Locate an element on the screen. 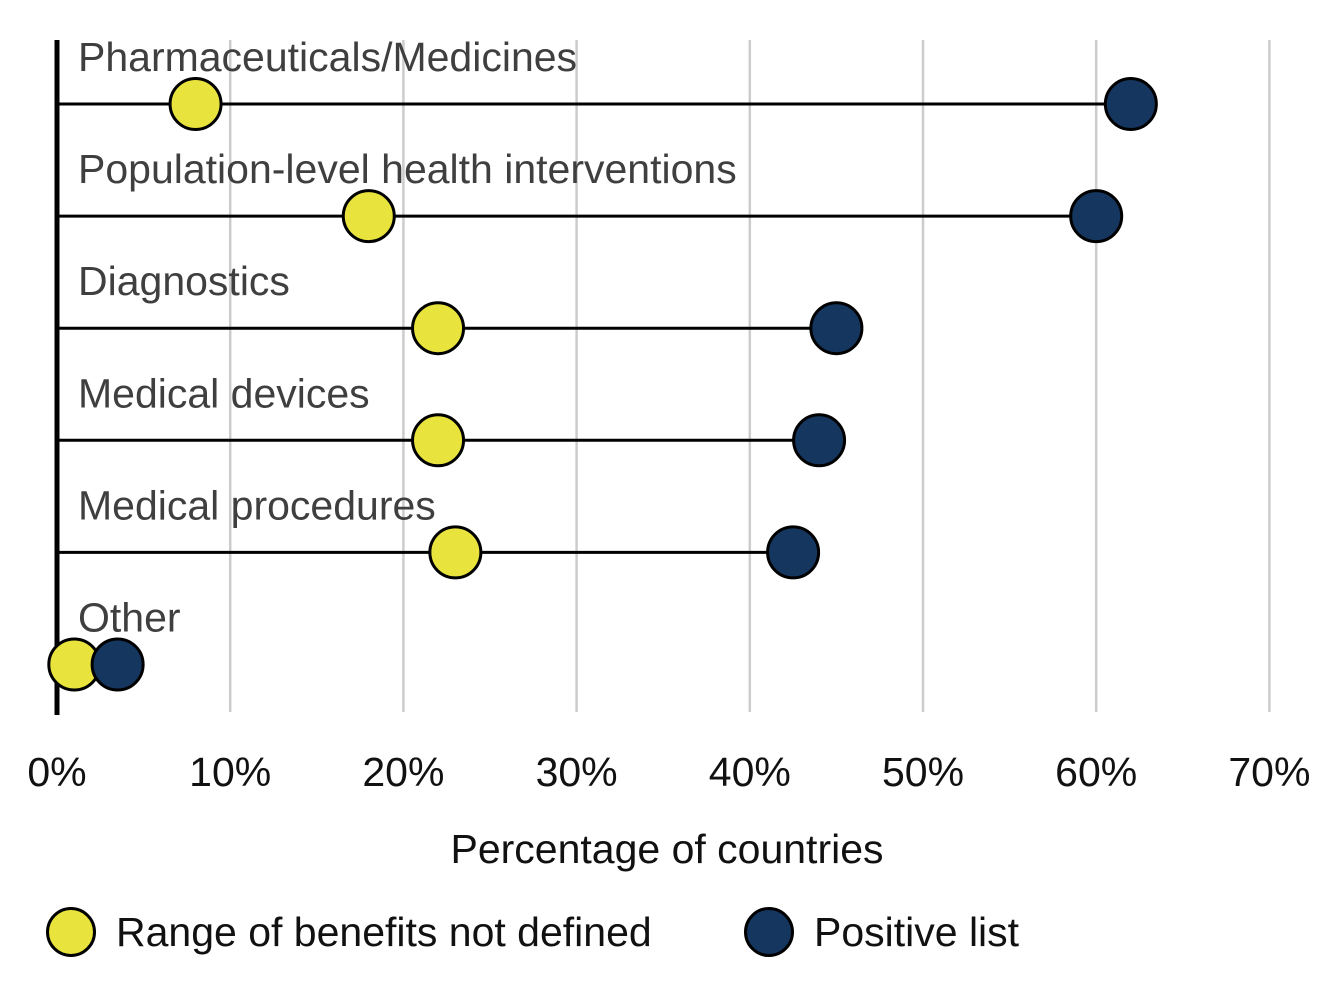 This screenshot has width=1334, height=986. x-tick-label: 60% is located at coordinates (1096, 772).